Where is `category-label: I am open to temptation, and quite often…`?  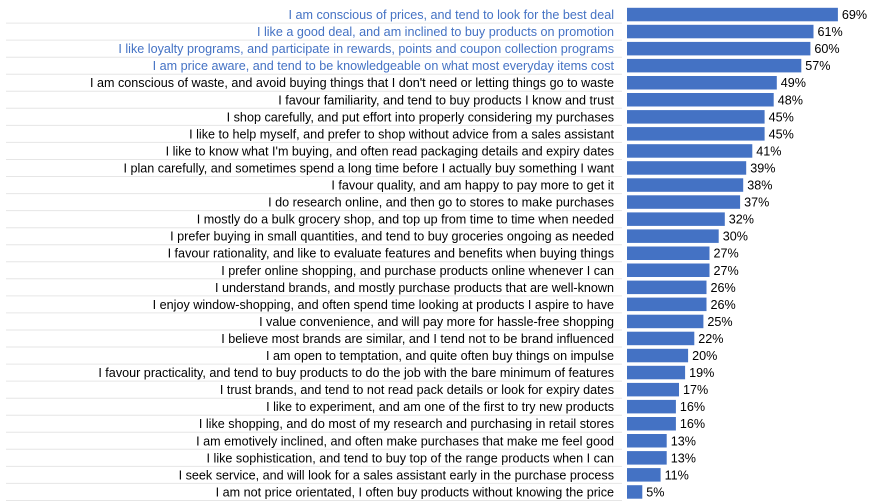
category-label: I am open to temptation, and quite often… is located at coordinates (440, 356).